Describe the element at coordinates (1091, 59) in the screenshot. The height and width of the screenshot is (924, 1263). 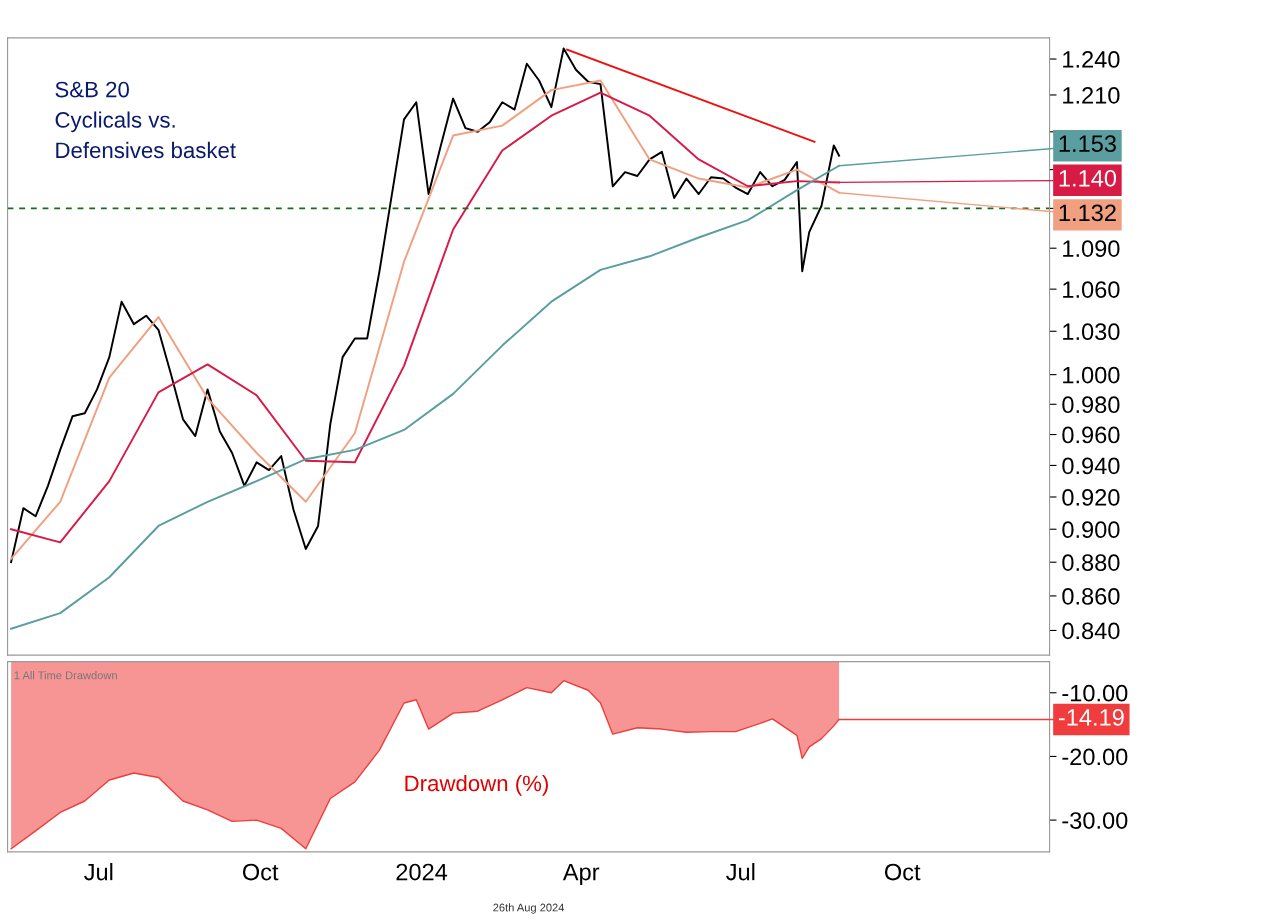
I see `y-tick-label: 1.240` at that location.